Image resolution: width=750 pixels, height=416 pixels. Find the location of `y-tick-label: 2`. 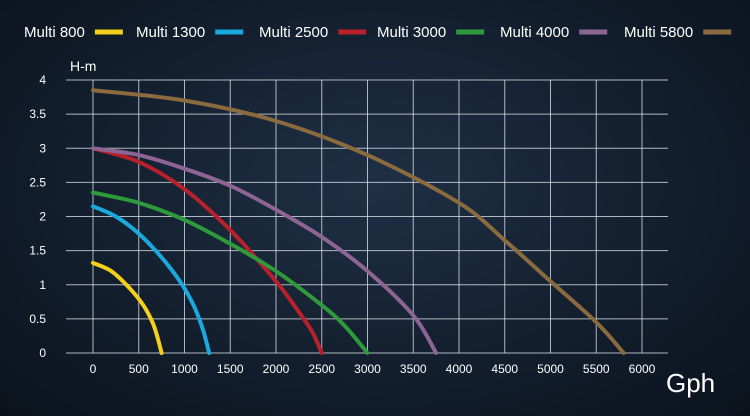

y-tick-label: 2 is located at coordinates (42, 217).